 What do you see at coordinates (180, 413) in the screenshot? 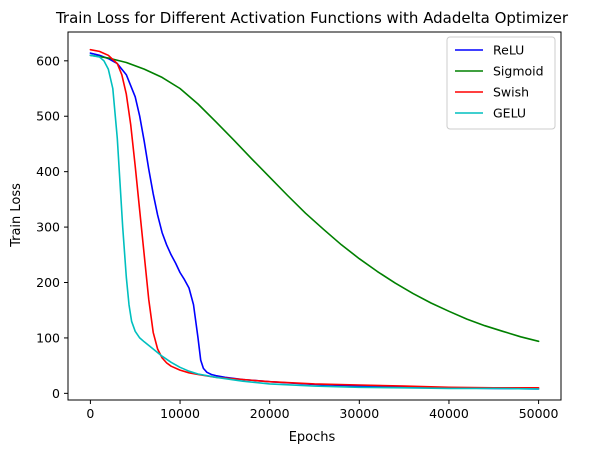
I see `x-tick-label: 10000` at bounding box center [180, 413].